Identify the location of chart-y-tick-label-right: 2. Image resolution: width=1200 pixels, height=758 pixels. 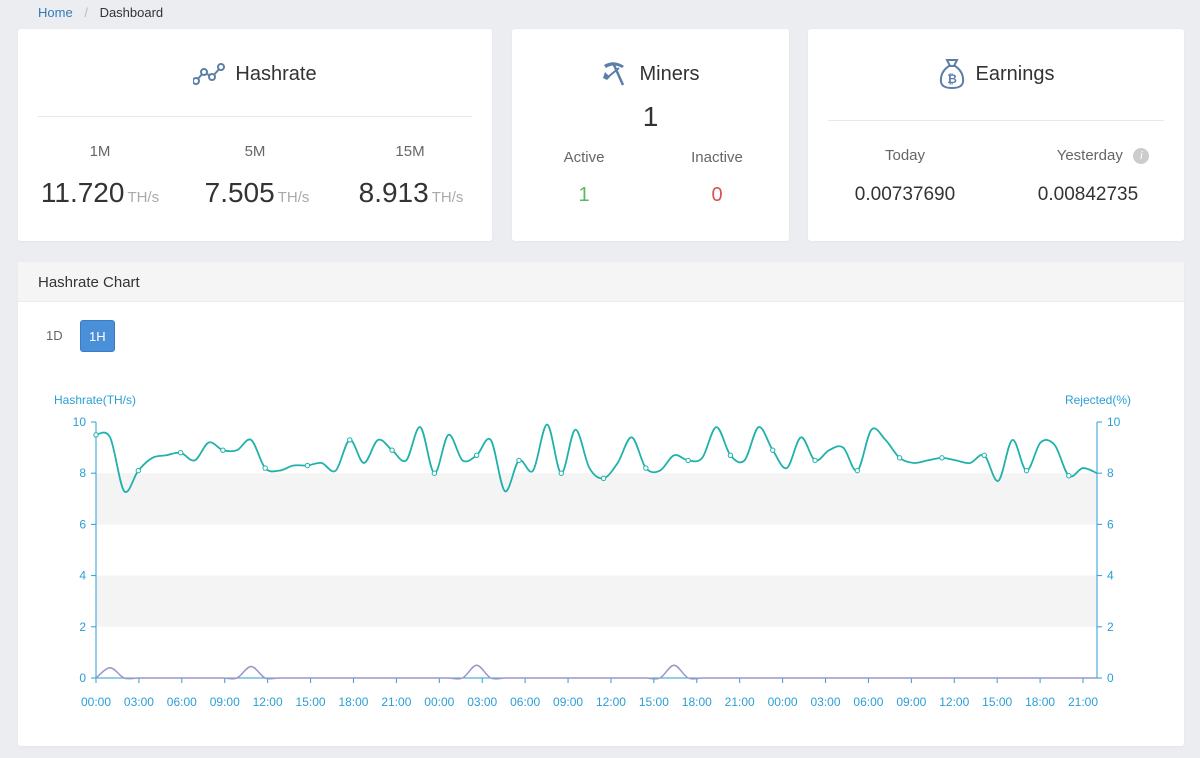
(1110, 627).